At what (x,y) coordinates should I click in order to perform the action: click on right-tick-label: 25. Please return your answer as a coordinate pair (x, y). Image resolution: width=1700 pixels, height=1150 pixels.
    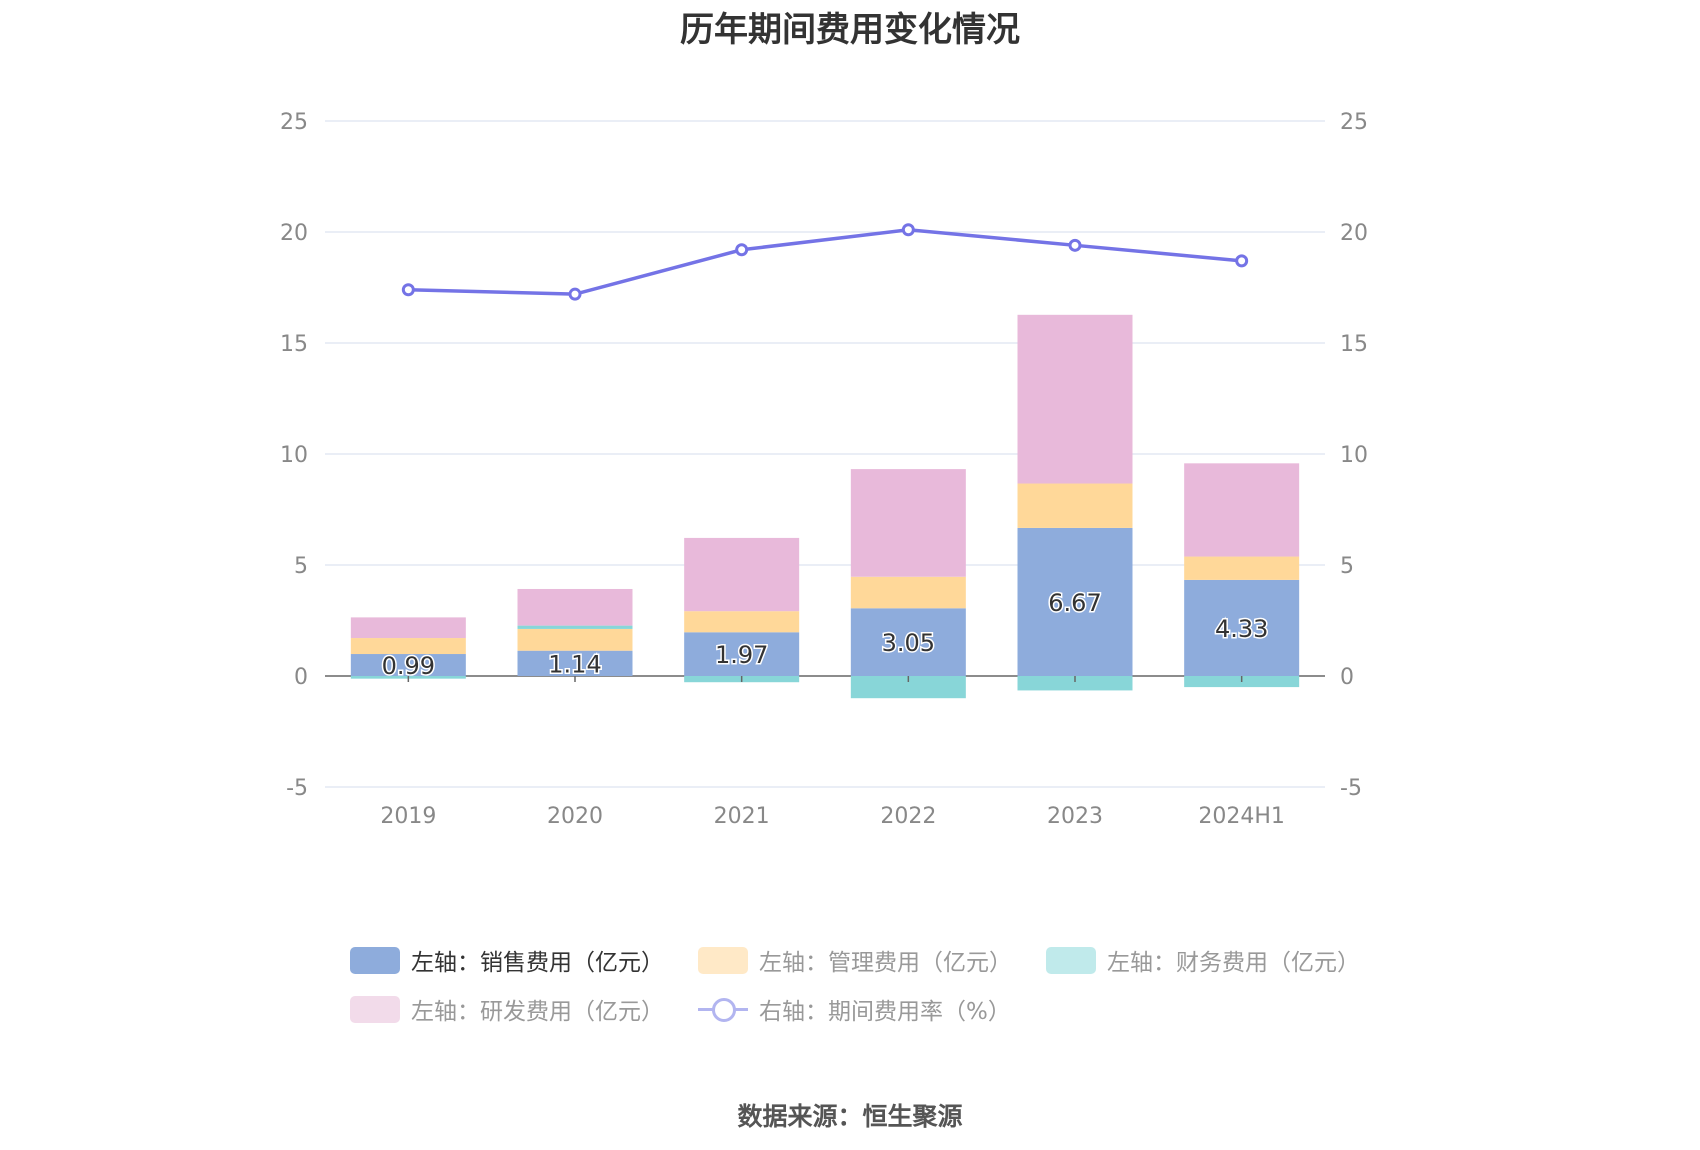
    Looking at the image, I should click on (1354, 122).